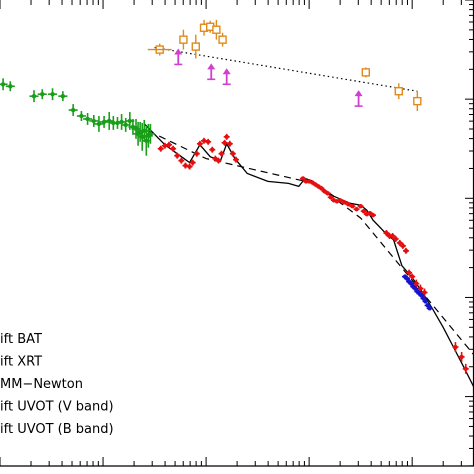  Describe the element at coordinates (236, 159) in the screenshot. I see `point-s1-21-dot` at that location.